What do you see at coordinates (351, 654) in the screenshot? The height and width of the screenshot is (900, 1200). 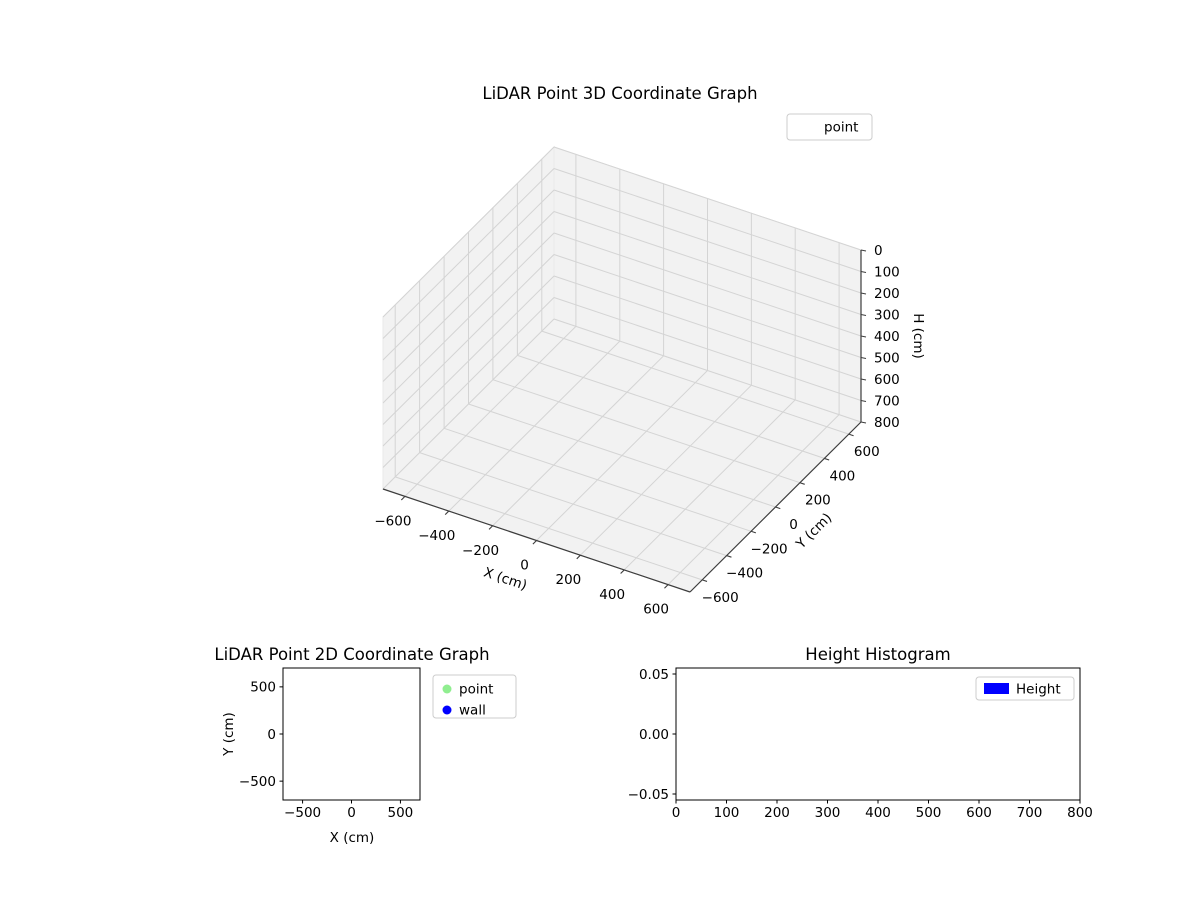 I see `chart-2d-title: LiDAR Point 2D Coordinate Graph` at bounding box center [351, 654].